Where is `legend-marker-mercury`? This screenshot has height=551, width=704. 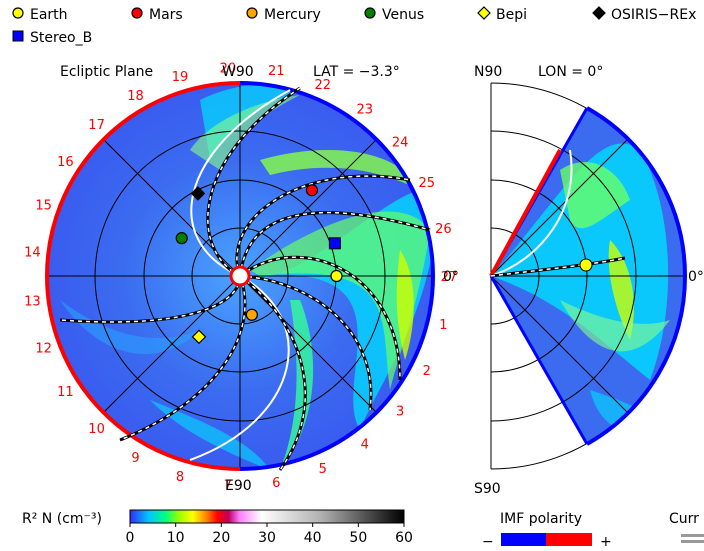
legend-marker-mercury is located at coordinates (252, 13).